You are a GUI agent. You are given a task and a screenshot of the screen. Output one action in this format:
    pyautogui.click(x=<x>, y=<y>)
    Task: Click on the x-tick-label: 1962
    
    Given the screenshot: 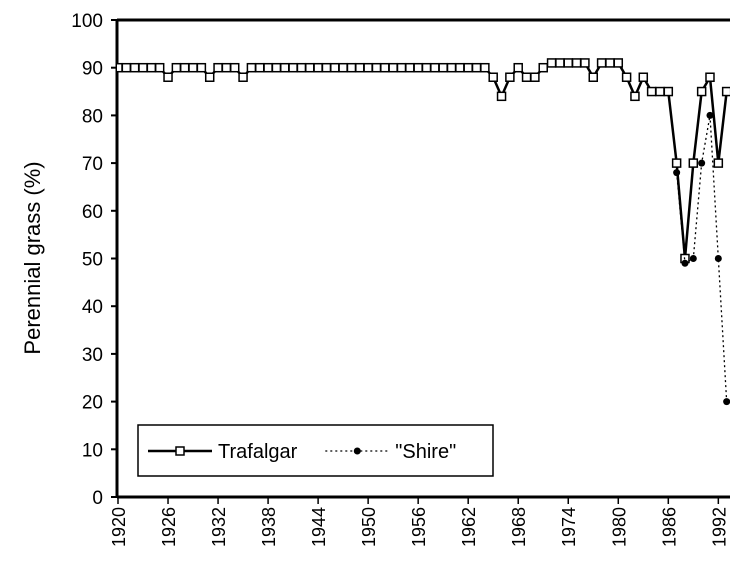 What is the action you would take?
    pyautogui.click(x=469, y=527)
    